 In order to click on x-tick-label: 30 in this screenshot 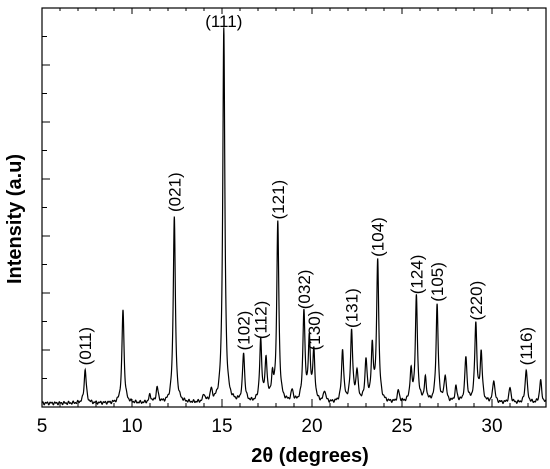, I will do `click(491, 426)`.